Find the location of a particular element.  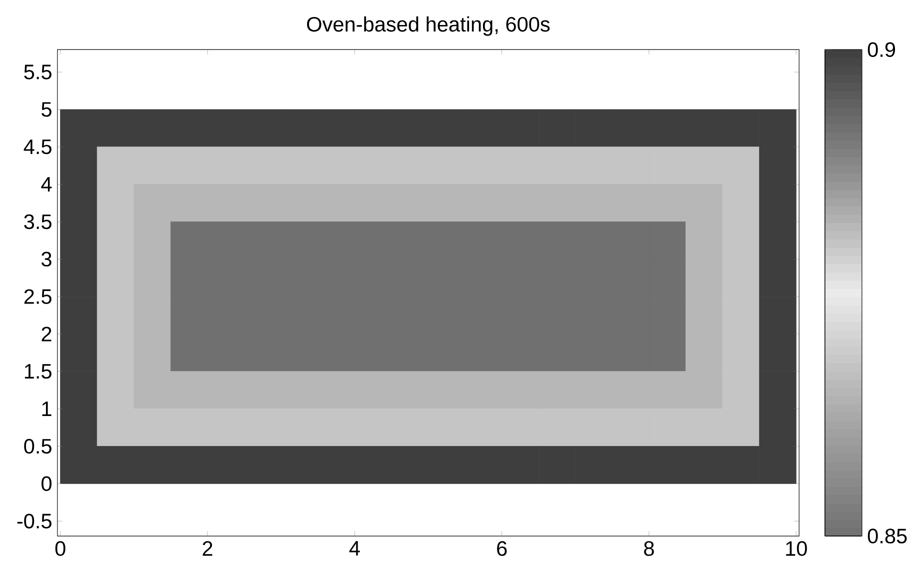

x-tick-label: 10 is located at coordinates (796, 548).